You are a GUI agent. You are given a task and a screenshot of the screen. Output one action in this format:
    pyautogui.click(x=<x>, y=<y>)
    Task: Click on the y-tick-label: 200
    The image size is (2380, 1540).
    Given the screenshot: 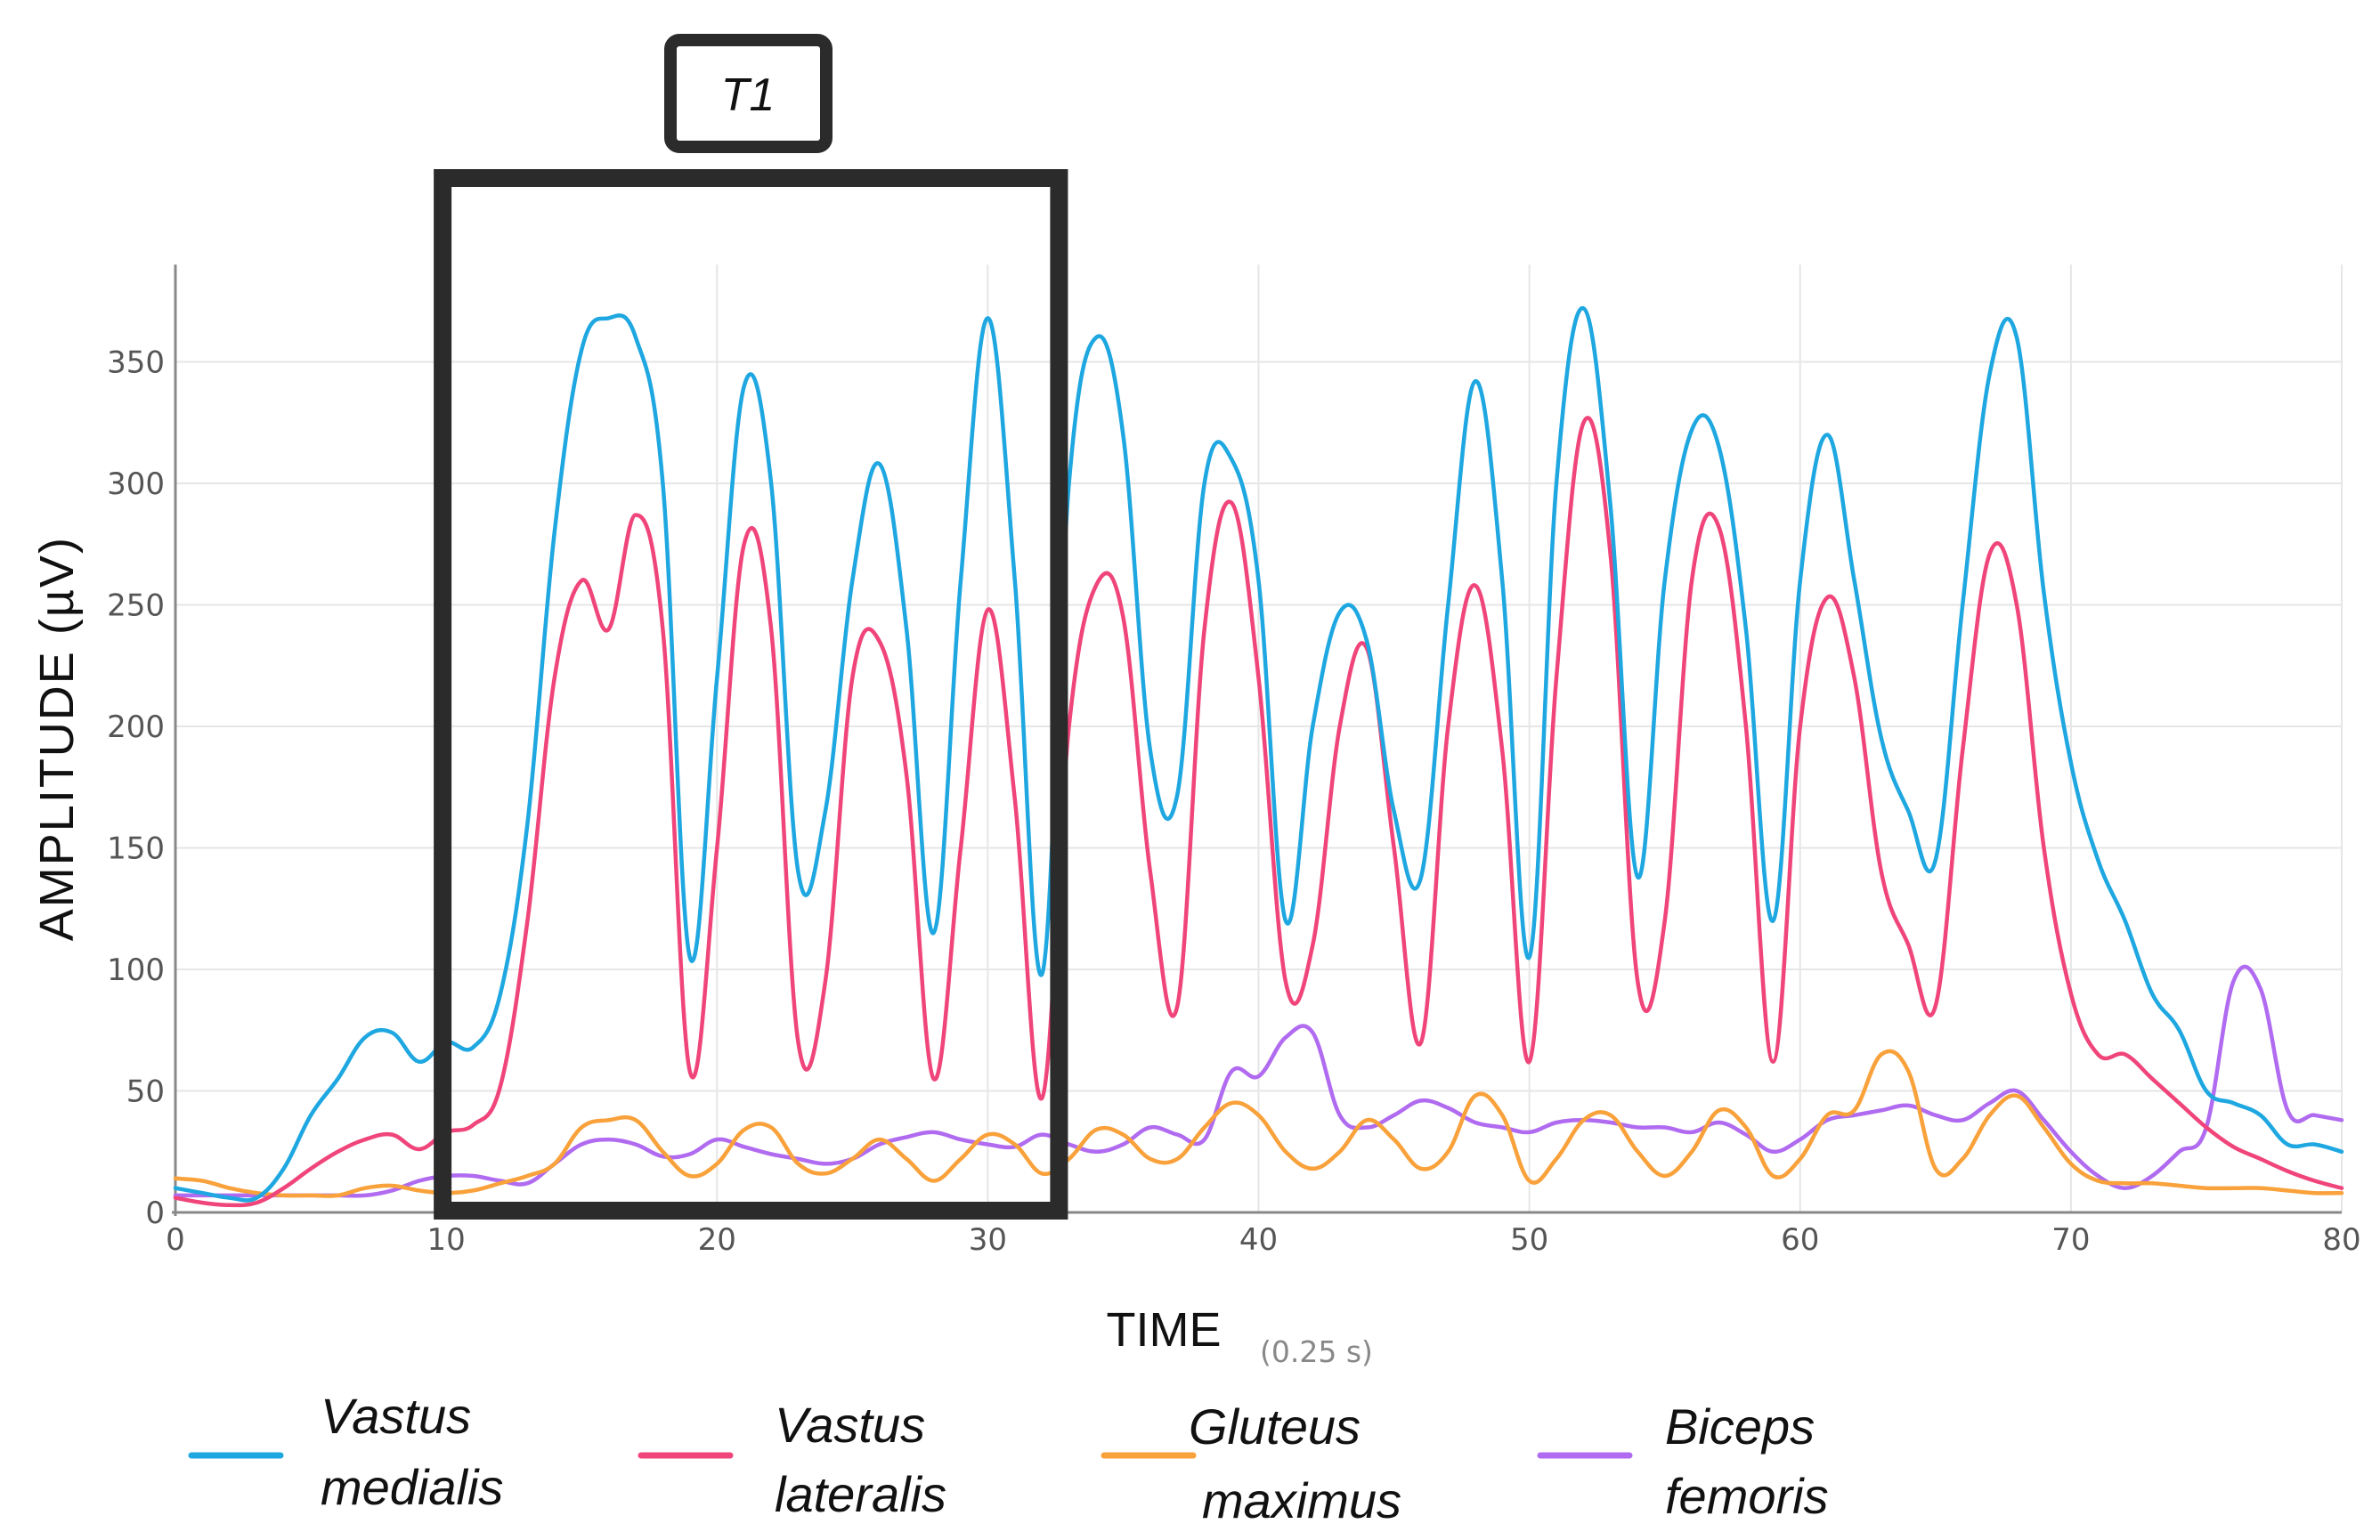 What is the action you would take?
    pyautogui.click(x=136, y=727)
    